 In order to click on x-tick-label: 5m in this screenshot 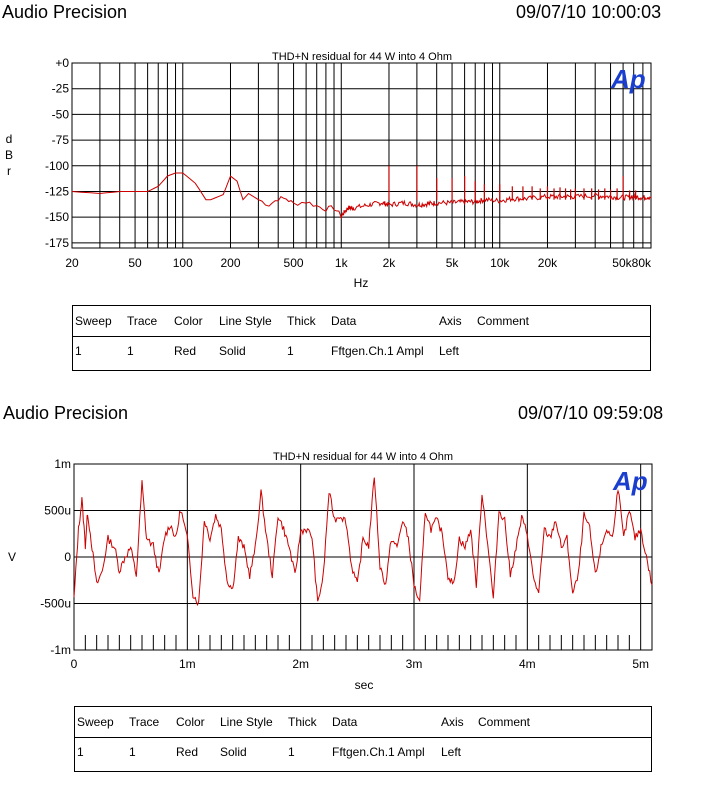, I will do `click(640, 664)`.